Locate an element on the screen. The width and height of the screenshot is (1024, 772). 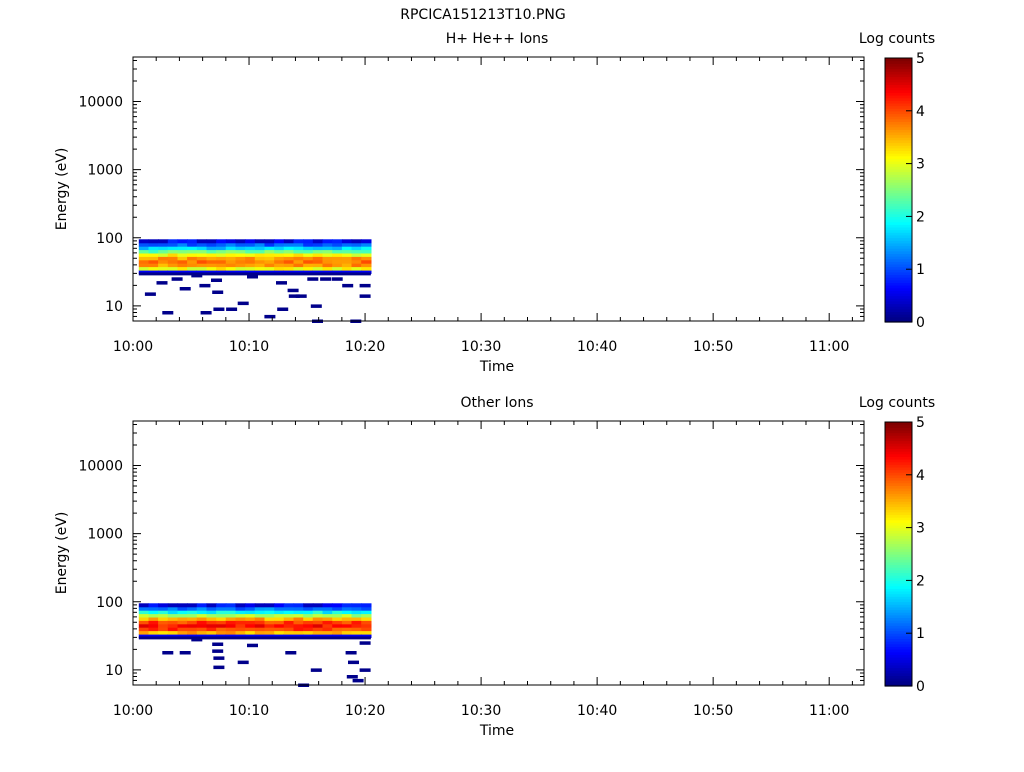
x-tick-label: 10:50 is located at coordinates (713, 347).